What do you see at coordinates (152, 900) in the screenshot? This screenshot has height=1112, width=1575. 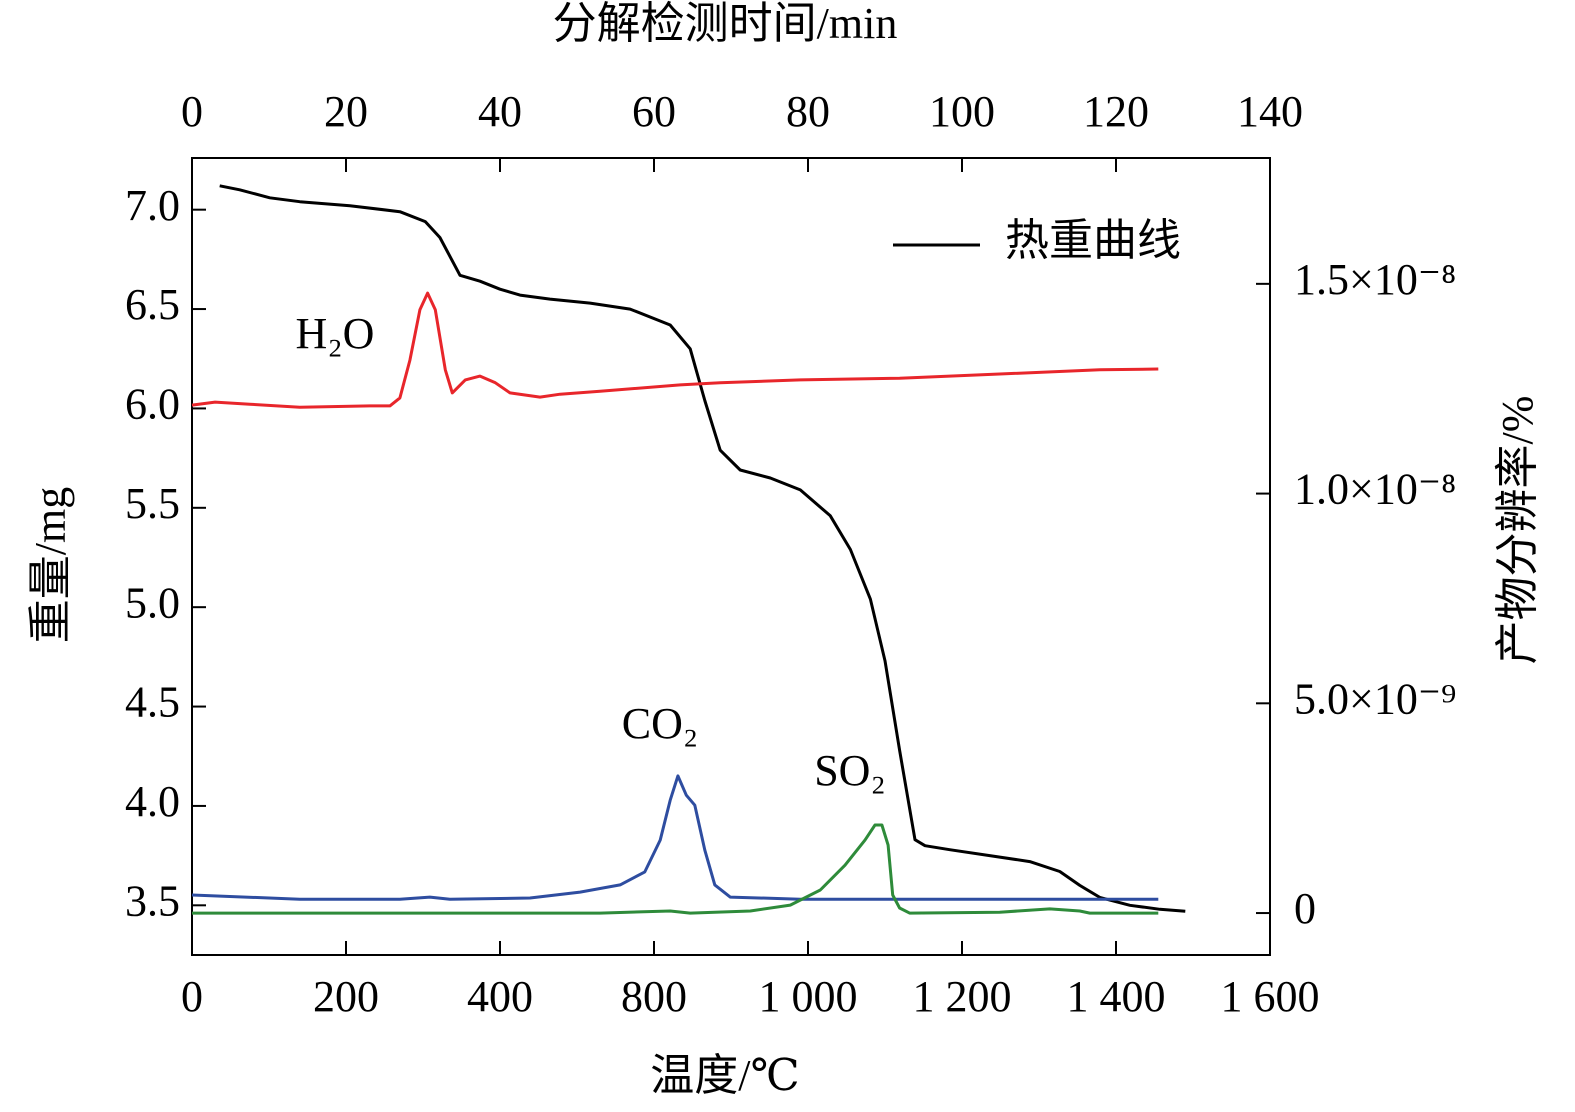 I see `y-tick-label: 3.5` at bounding box center [152, 900].